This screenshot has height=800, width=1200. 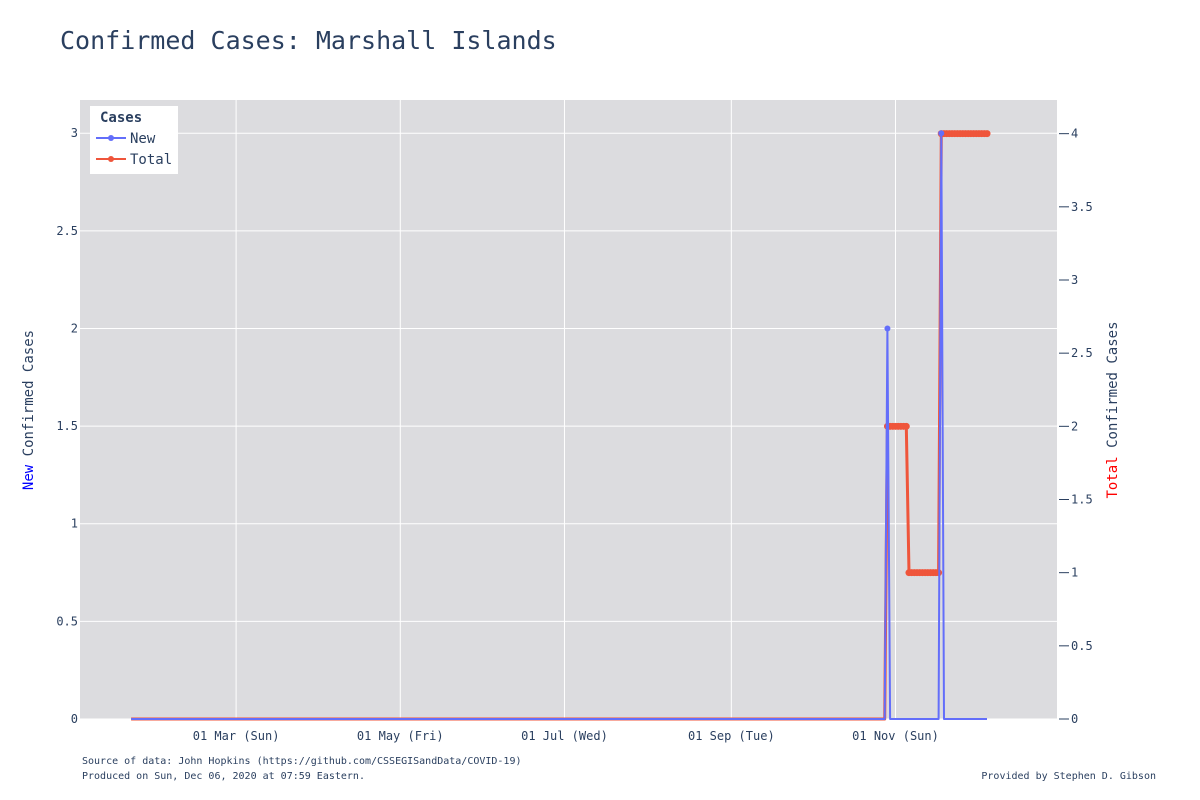 What do you see at coordinates (1074, 426) in the screenshot?
I see `y-right-tick-label: 2` at bounding box center [1074, 426].